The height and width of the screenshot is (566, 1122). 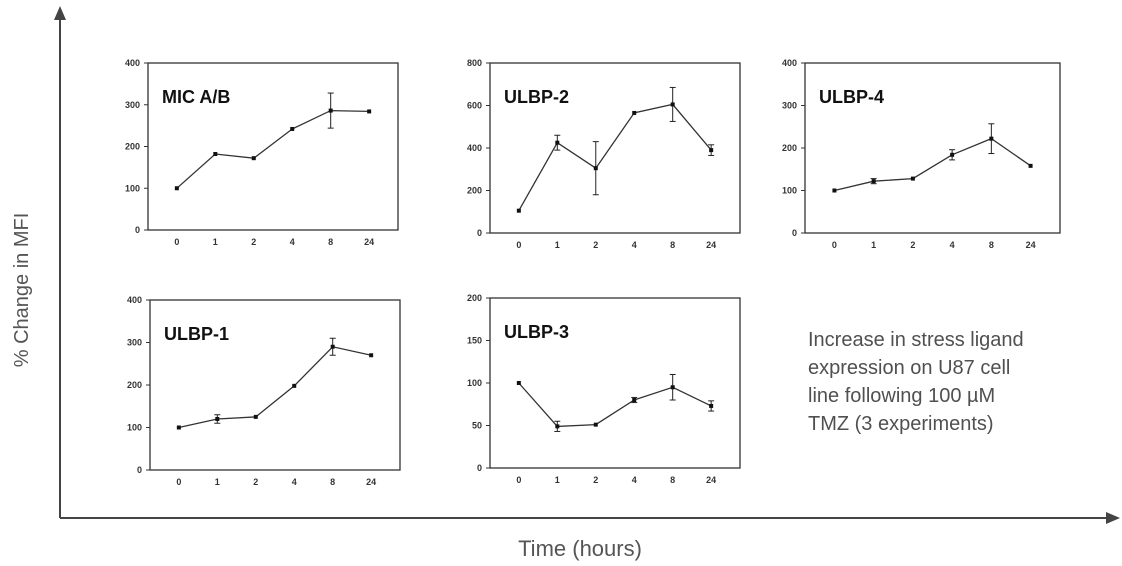 What do you see at coordinates (909, 368) in the screenshot?
I see `note-line: expression on U87 cell` at bounding box center [909, 368].